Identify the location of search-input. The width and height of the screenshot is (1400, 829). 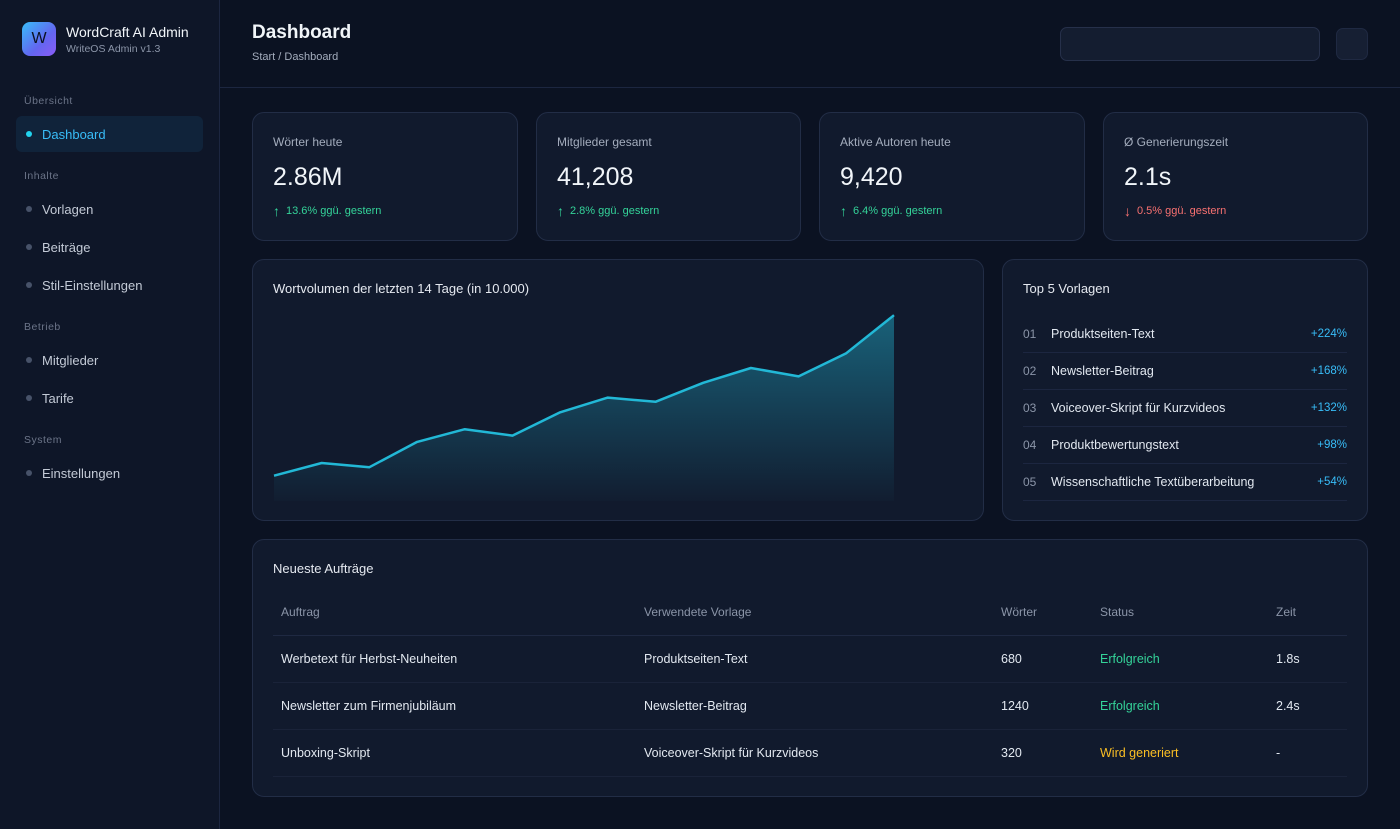
(1190, 44).